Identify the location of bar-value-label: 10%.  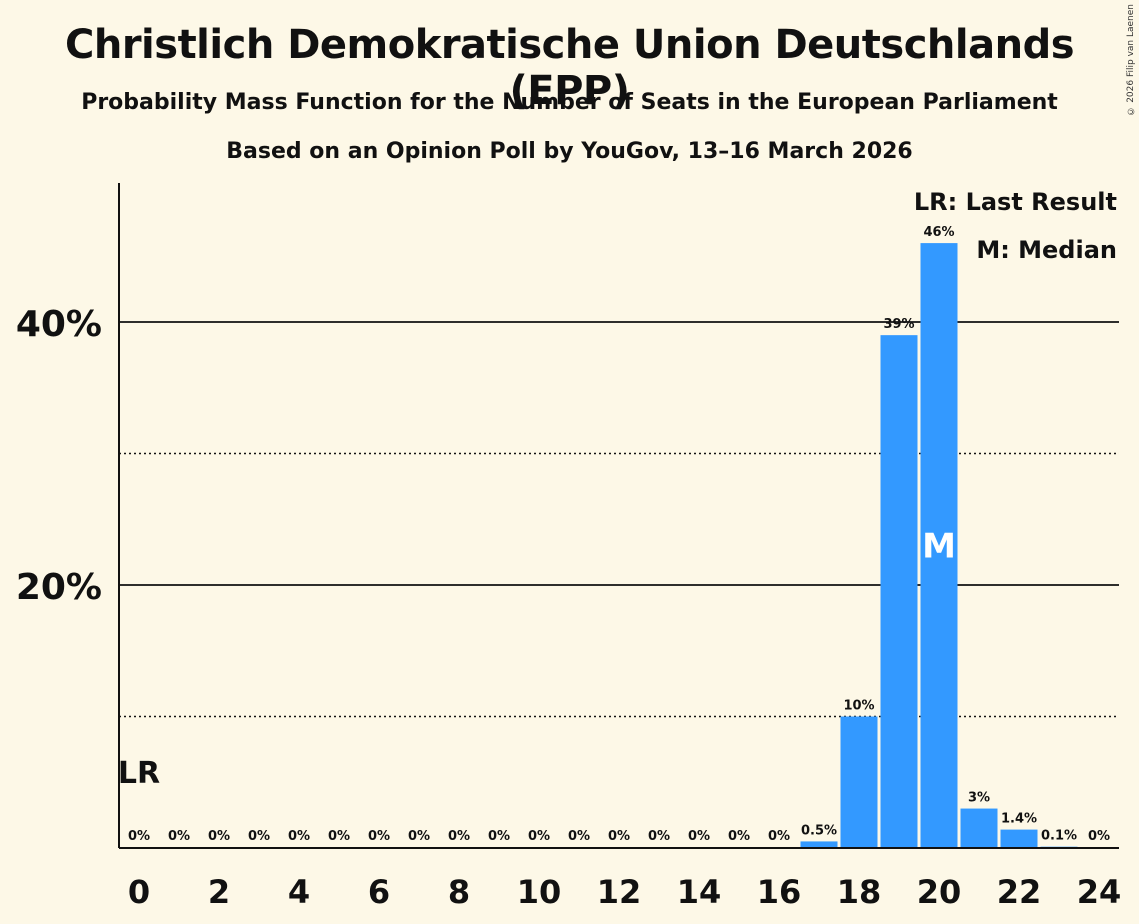
(858, 706).